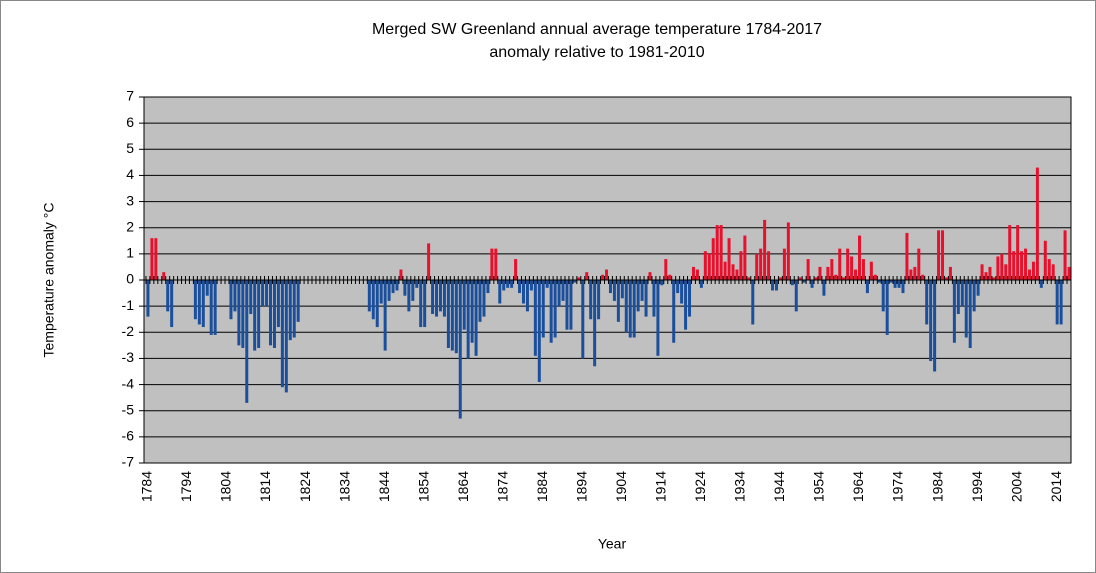  I want to click on x-tick-label: 1874, so click(502, 486).